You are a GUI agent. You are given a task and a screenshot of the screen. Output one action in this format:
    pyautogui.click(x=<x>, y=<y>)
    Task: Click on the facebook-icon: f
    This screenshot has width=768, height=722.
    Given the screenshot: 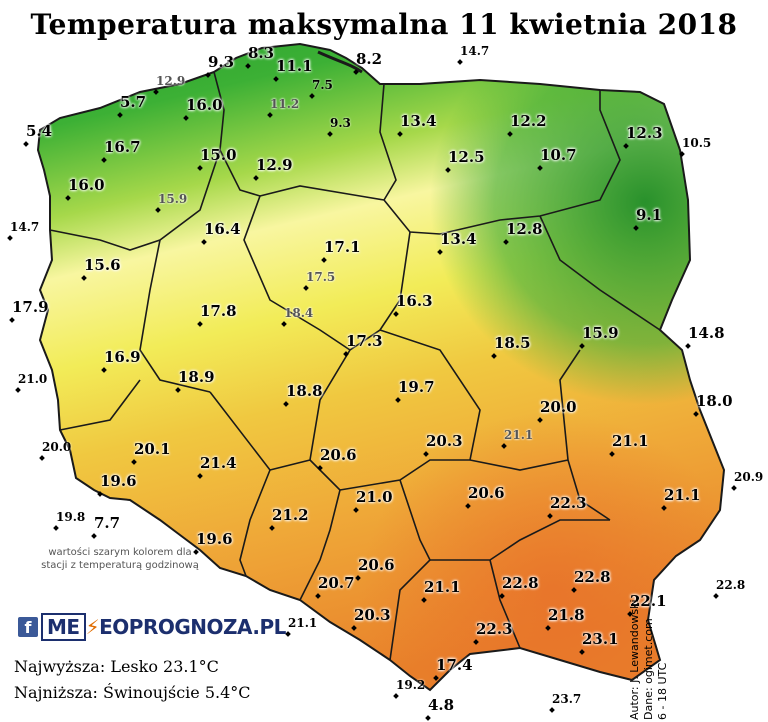 What is the action you would take?
    pyautogui.click(x=28, y=627)
    